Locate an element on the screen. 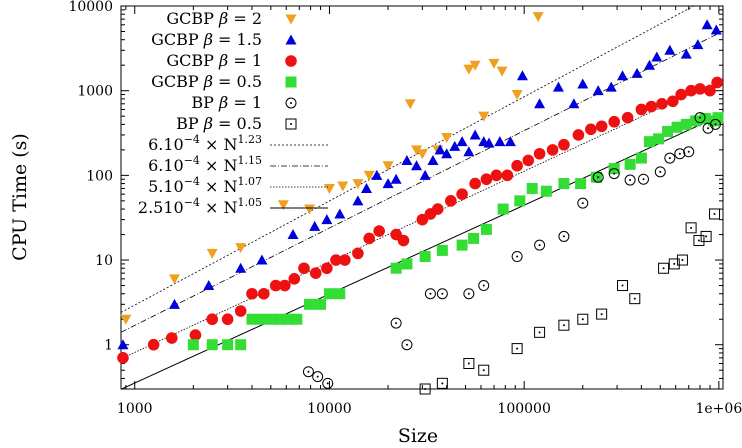 This screenshot has height=448, width=742. legend-label: GCBP β = 2 is located at coordinates (214, 18).